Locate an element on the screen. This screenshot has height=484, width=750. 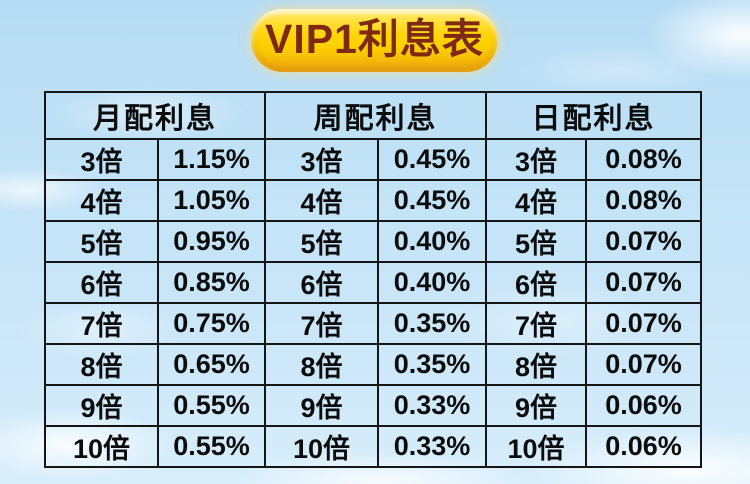
column-header-daily: 日配利息 is located at coordinates (594, 115).